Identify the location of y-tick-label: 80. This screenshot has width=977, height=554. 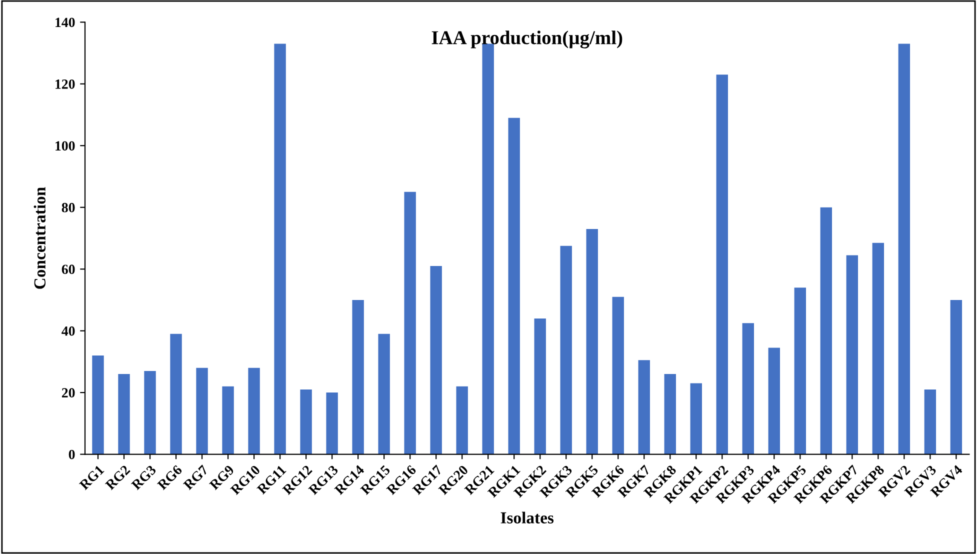
(68, 207).